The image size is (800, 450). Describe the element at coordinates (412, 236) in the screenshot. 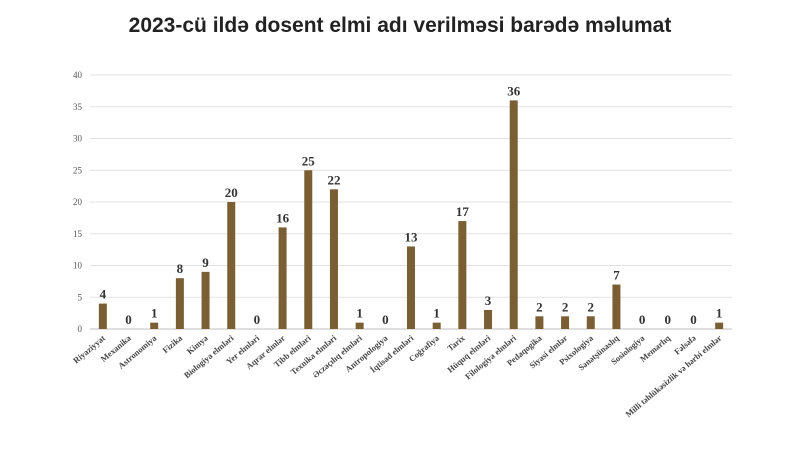

I see `data-label: 13` at that location.